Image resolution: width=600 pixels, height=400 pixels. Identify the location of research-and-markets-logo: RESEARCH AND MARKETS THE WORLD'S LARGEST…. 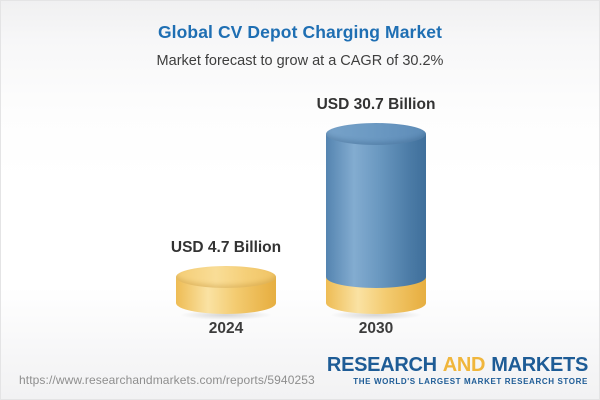
(457, 370).